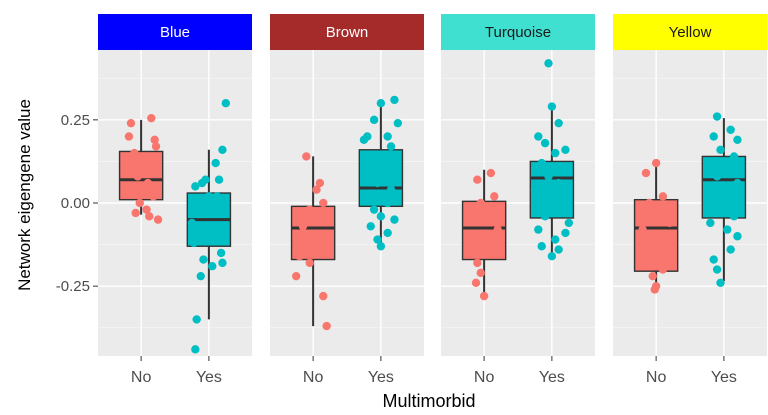 This screenshot has height=415, width=768. Describe the element at coordinates (24, 195) in the screenshot. I see `y-axis-title: Network eigengene value` at that location.